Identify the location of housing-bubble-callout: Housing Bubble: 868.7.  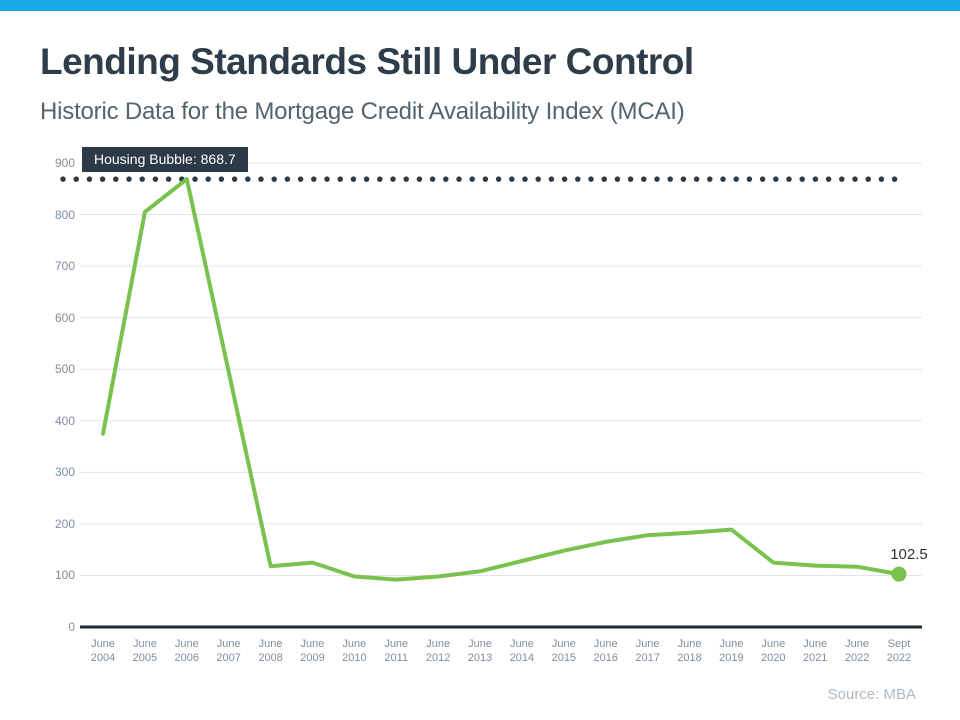
(165, 159).